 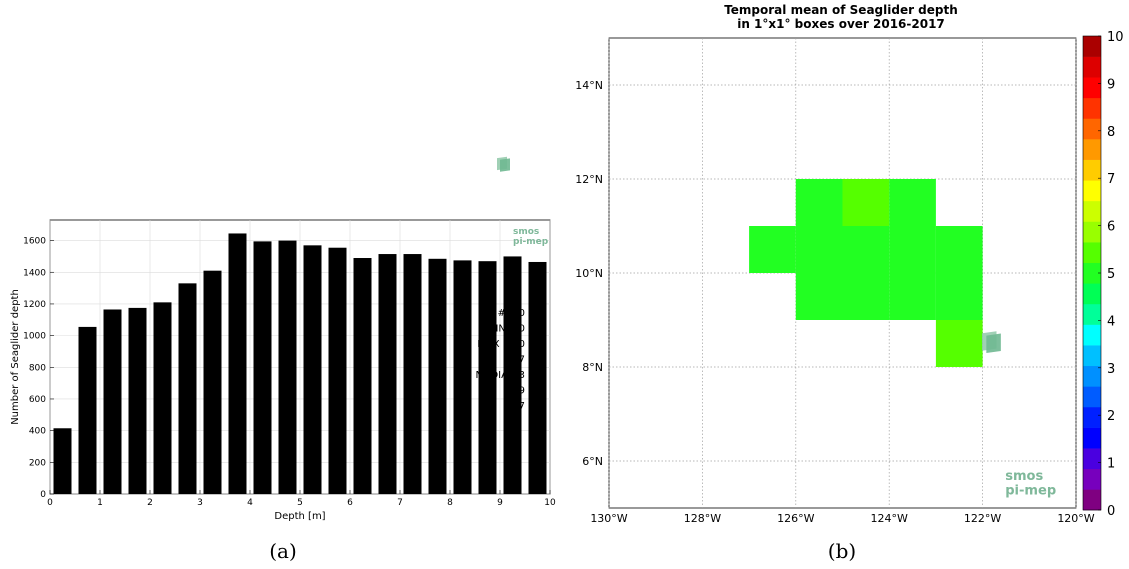 I want to click on map-longitude-ticks: 130°W 128°W 126°W 124°W 122°W 120°W, so click(x=842, y=518).